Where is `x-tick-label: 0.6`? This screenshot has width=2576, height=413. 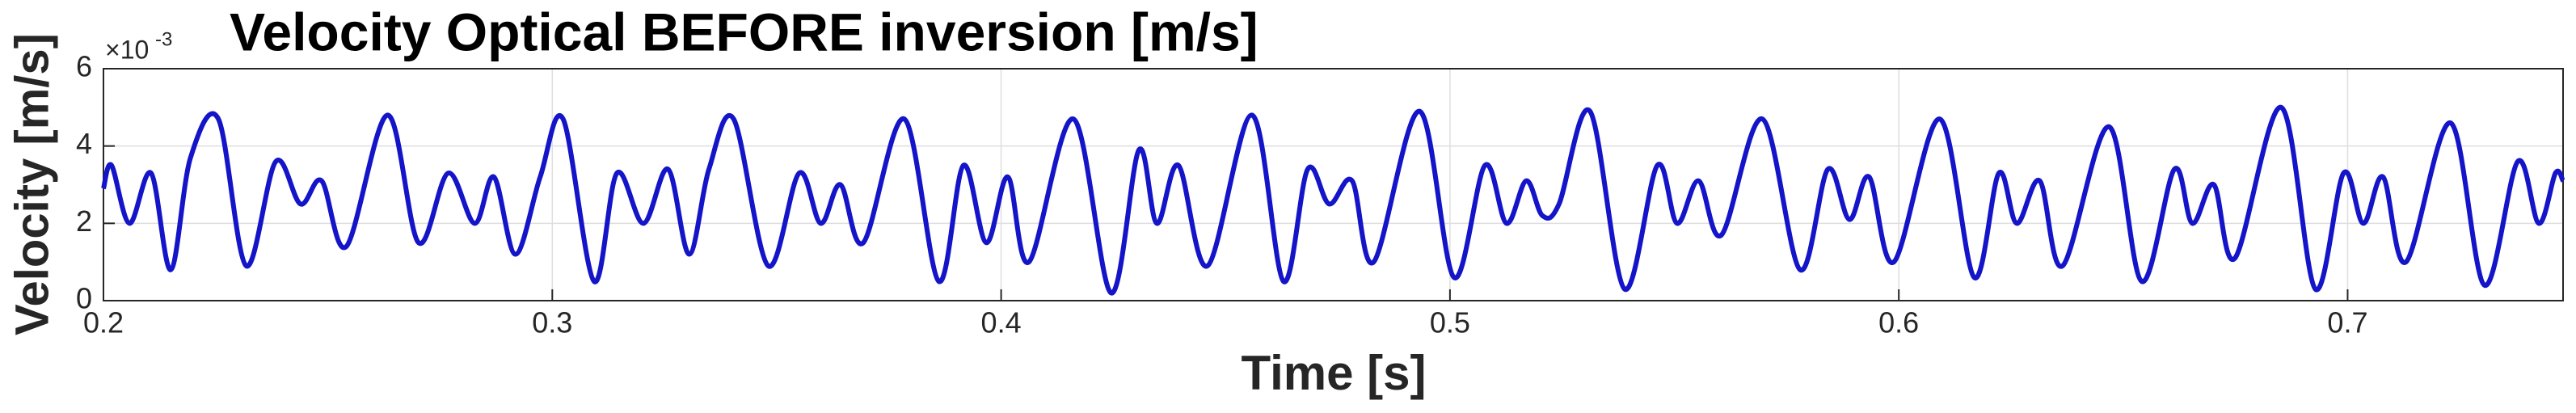
x-tick-label: 0.6 is located at coordinates (1898, 322).